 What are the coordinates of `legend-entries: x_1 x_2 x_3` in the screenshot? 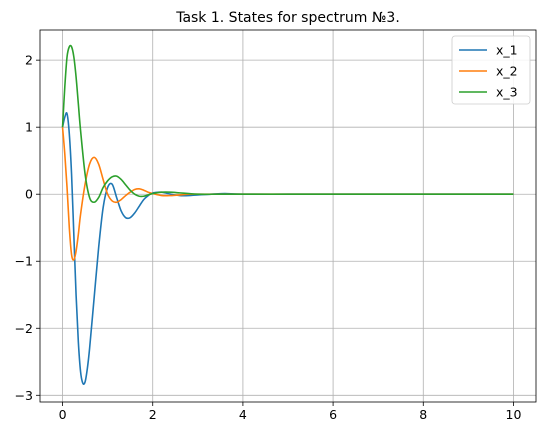 It's located at (488, 71).